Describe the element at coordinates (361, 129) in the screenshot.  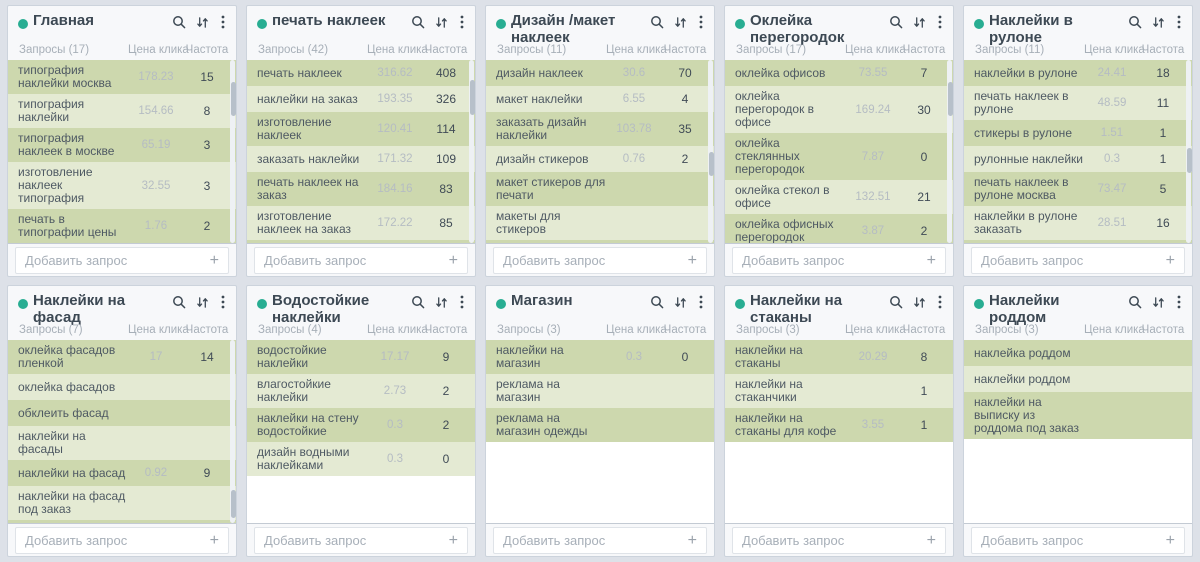
I see `query-row: изготовление наклеек 120.41 114` at that location.